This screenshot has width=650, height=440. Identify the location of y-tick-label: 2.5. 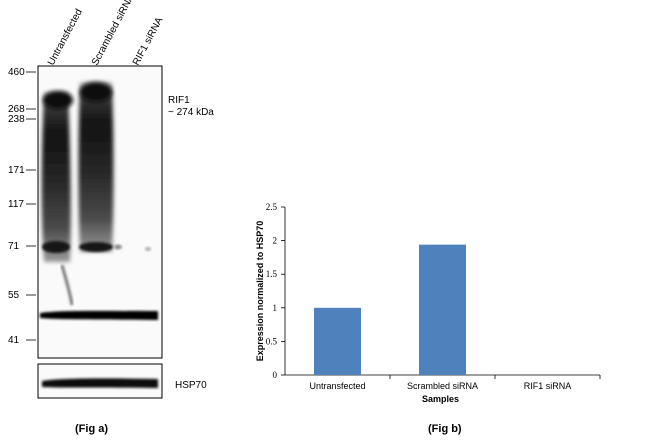
(272, 207).